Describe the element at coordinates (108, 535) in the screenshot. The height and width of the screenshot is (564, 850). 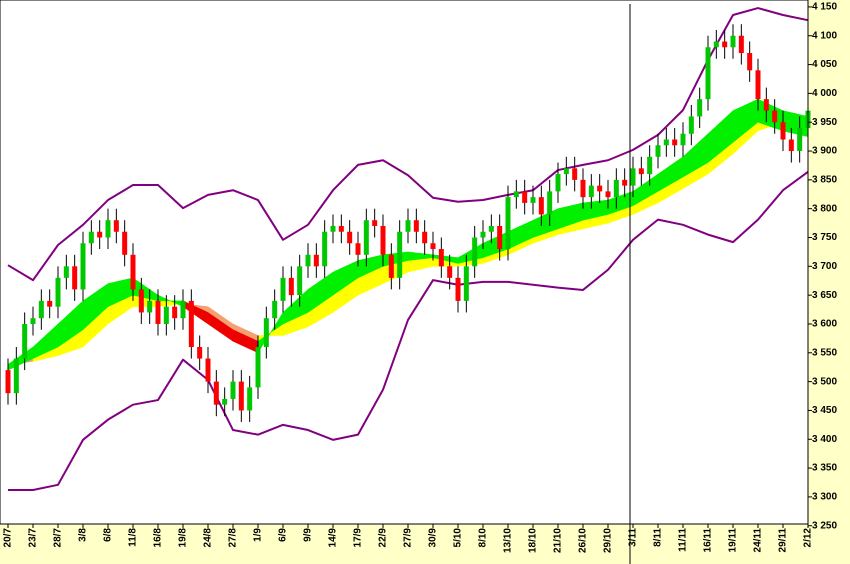
I see `x-tick-label: 6/8` at that location.